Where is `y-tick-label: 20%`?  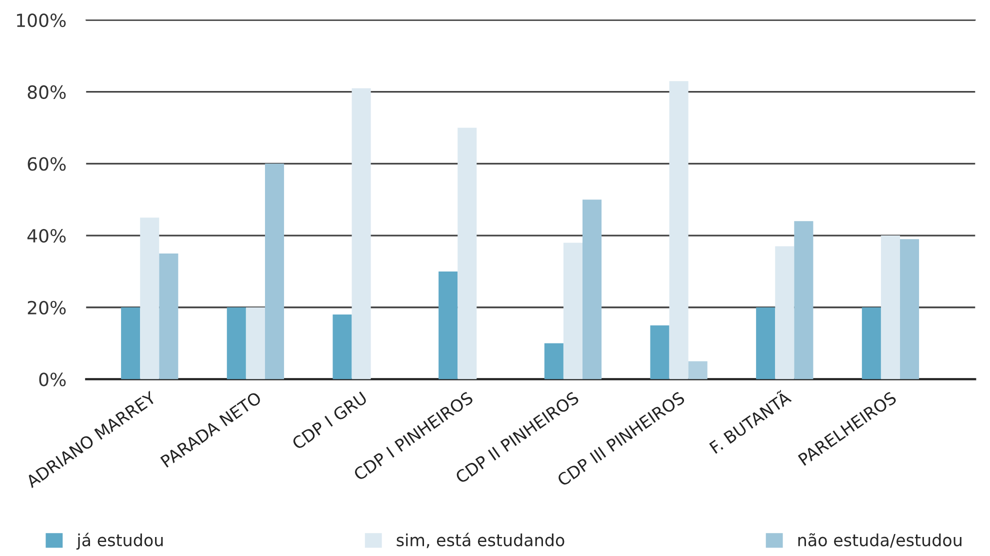
y-tick-label: 20% is located at coordinates (47, 307).